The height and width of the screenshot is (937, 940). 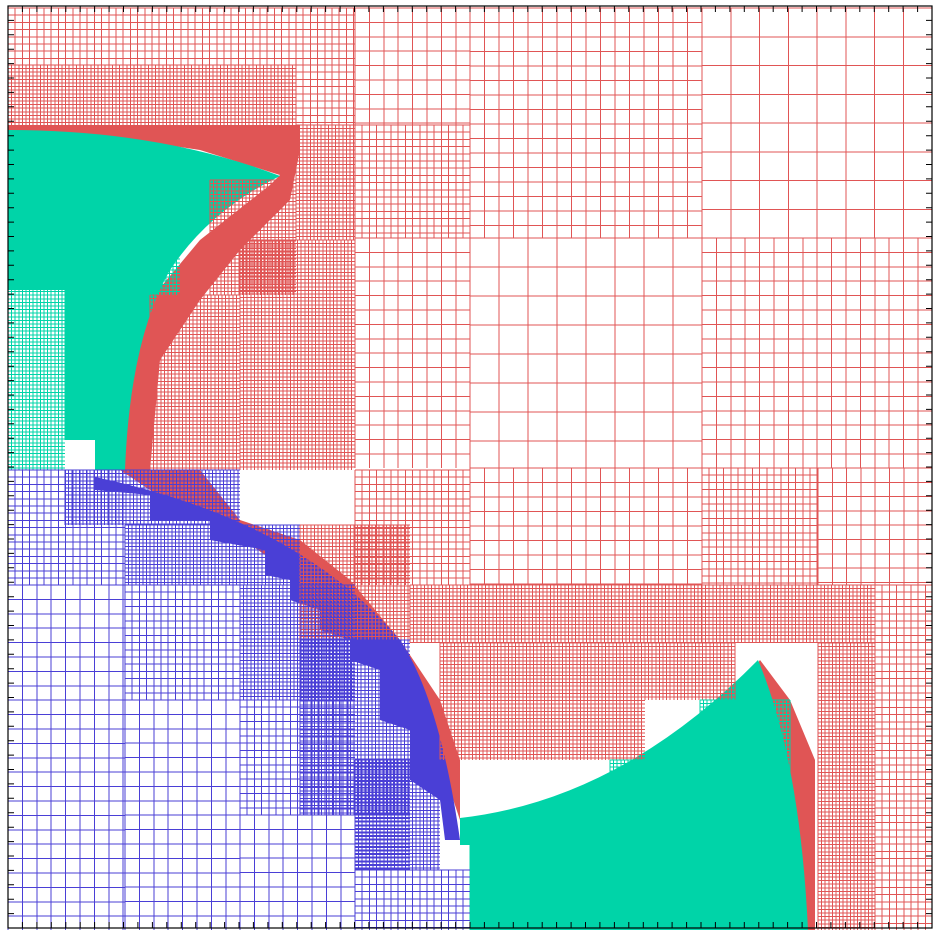 I want to click on mesh-block-teal-l4-c, so click(x=94, y=367).